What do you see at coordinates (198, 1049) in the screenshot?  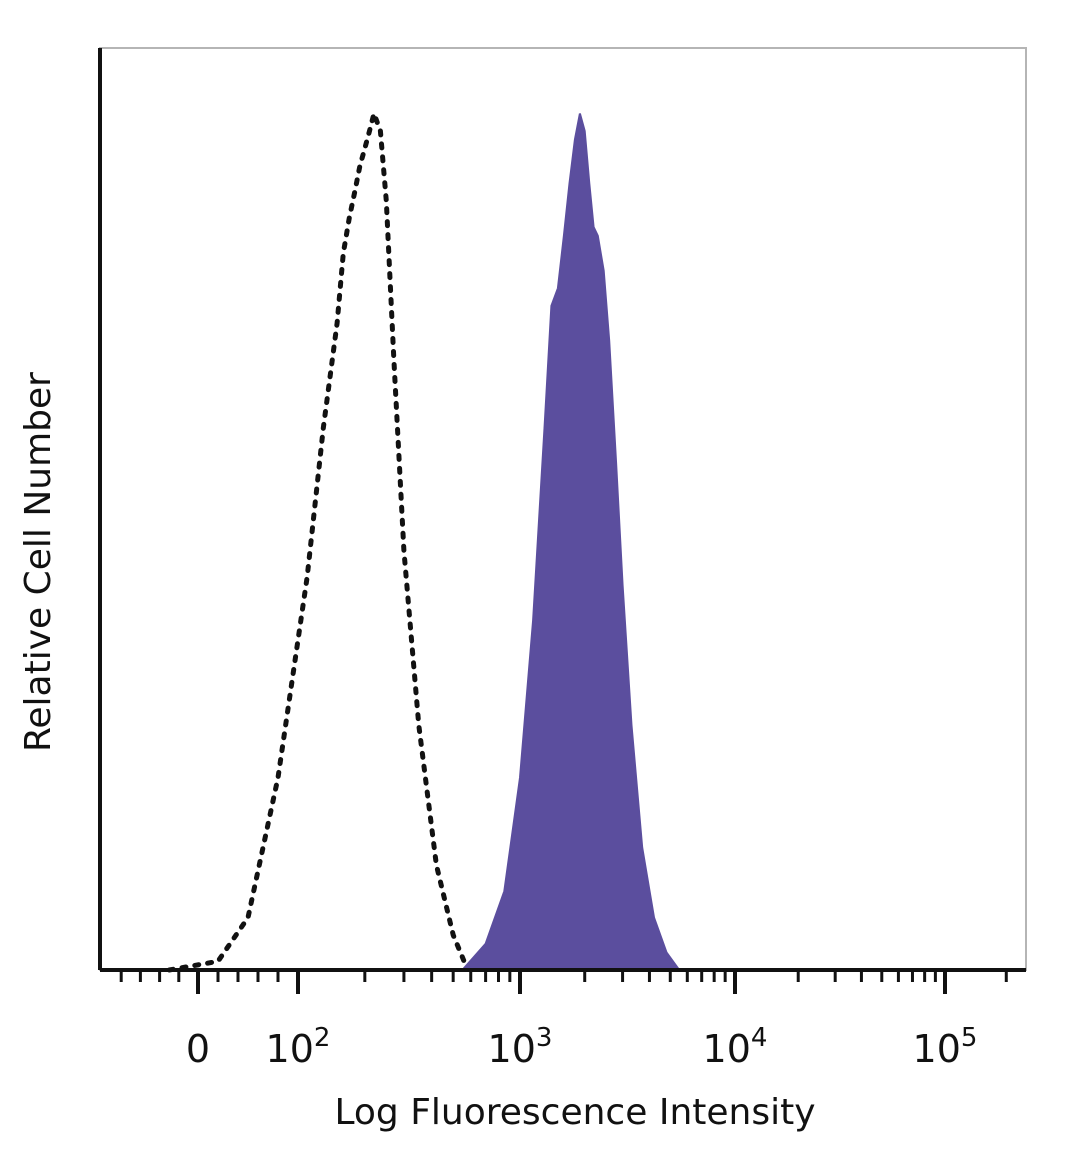 I see `x-tick-label: 0` at bounding box center [198, 1049].